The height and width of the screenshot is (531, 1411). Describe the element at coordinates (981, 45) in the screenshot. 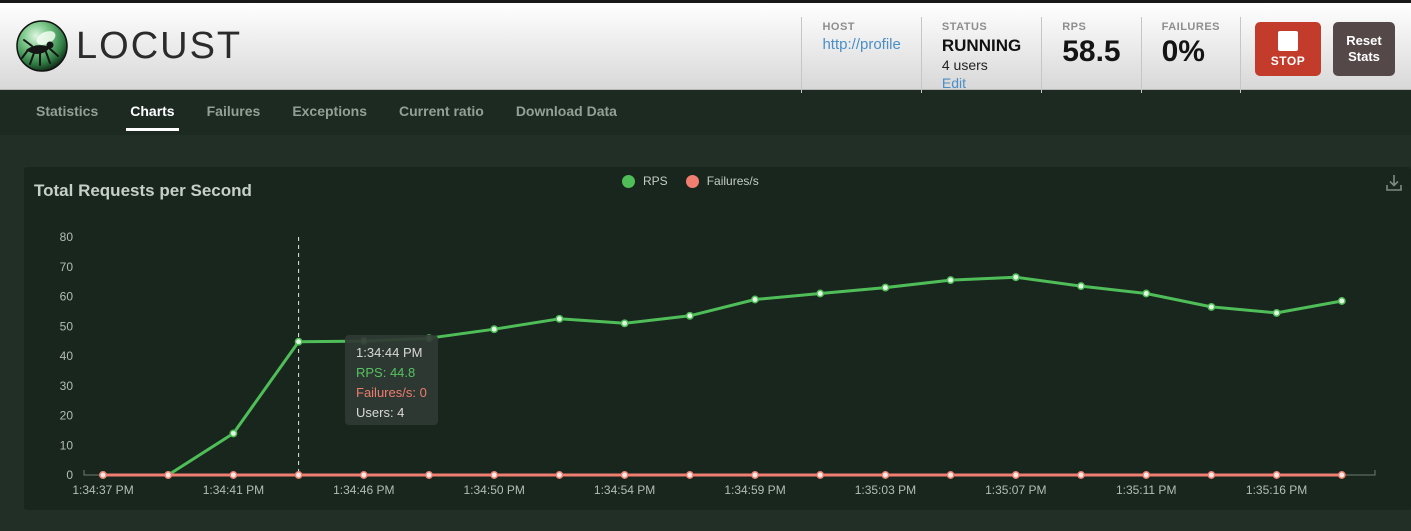

I see `status-value: RUNNING` at that location.